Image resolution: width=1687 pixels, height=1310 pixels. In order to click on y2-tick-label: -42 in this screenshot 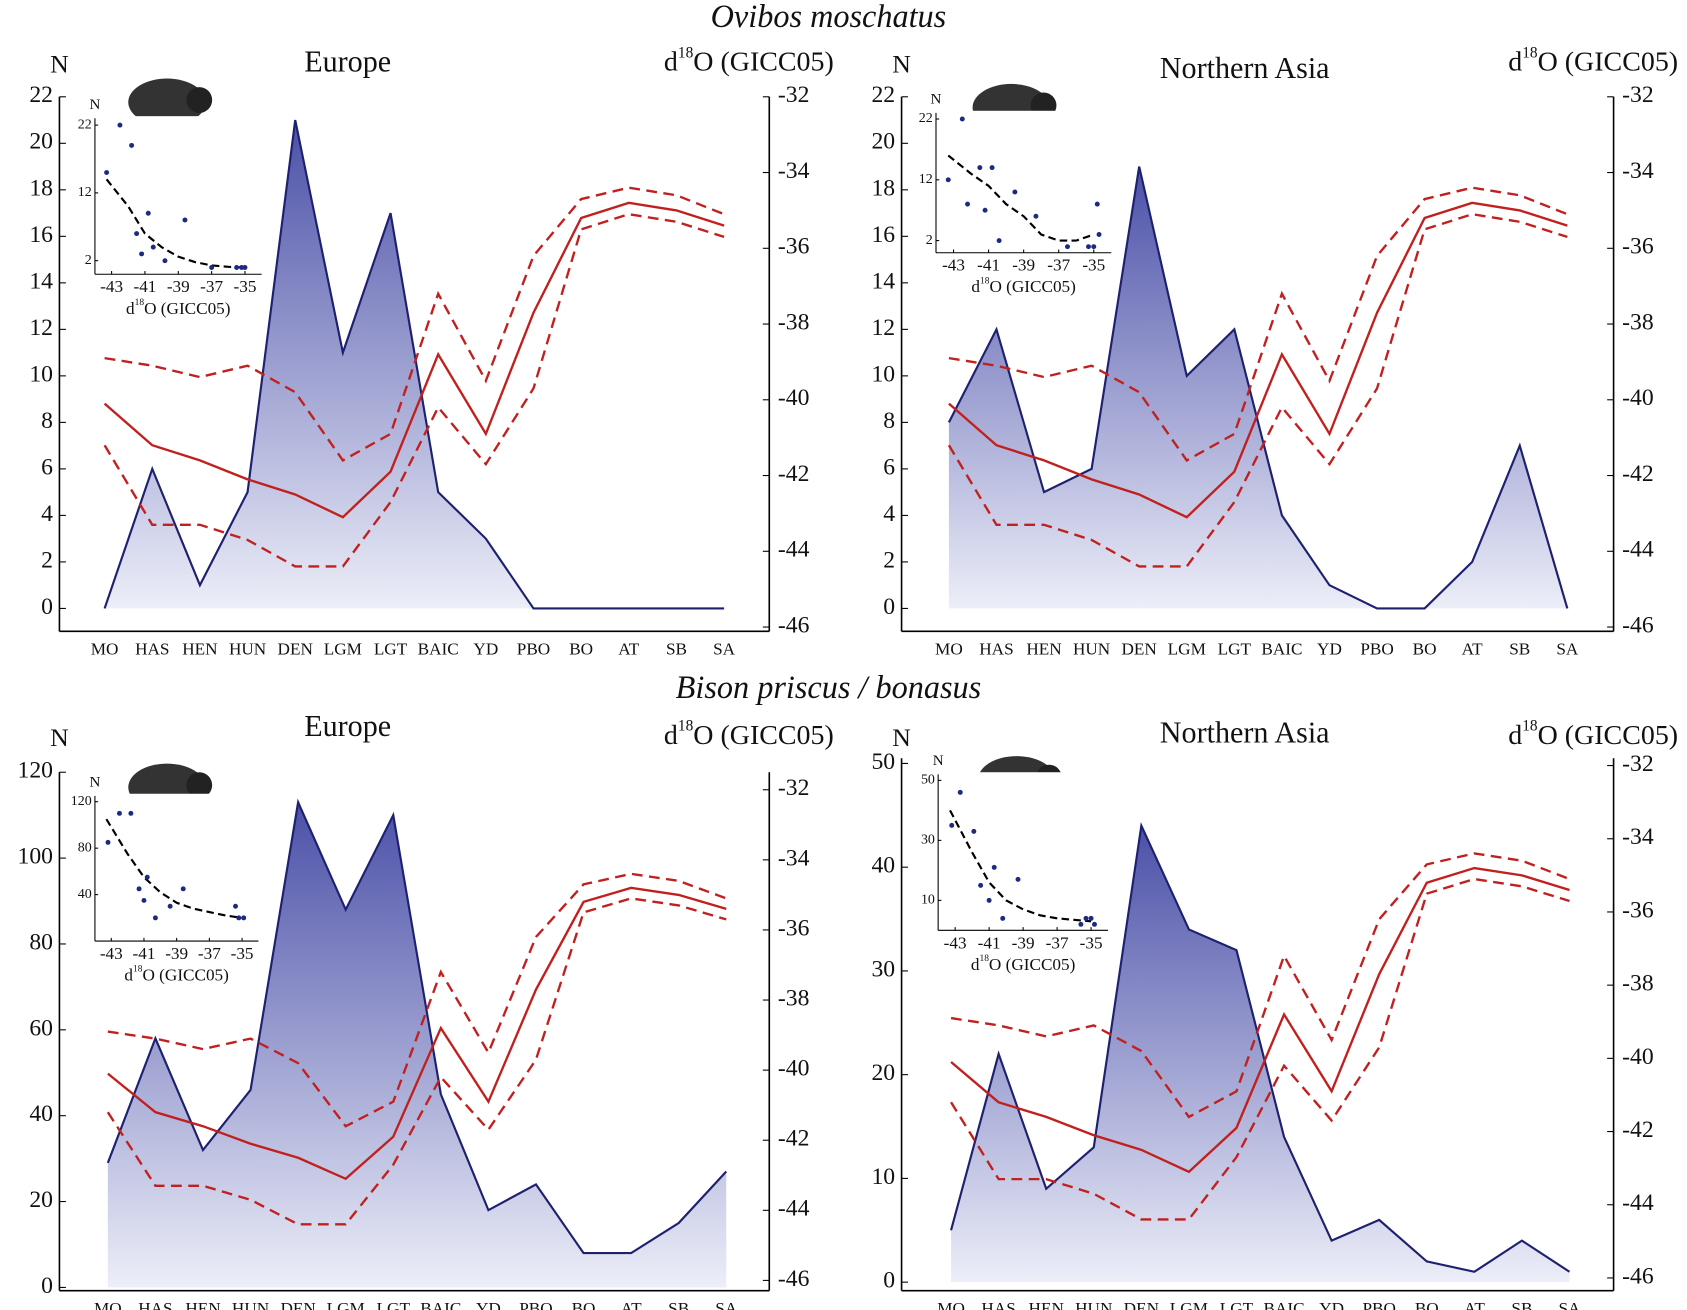, I will do `click(794, 1139)`.